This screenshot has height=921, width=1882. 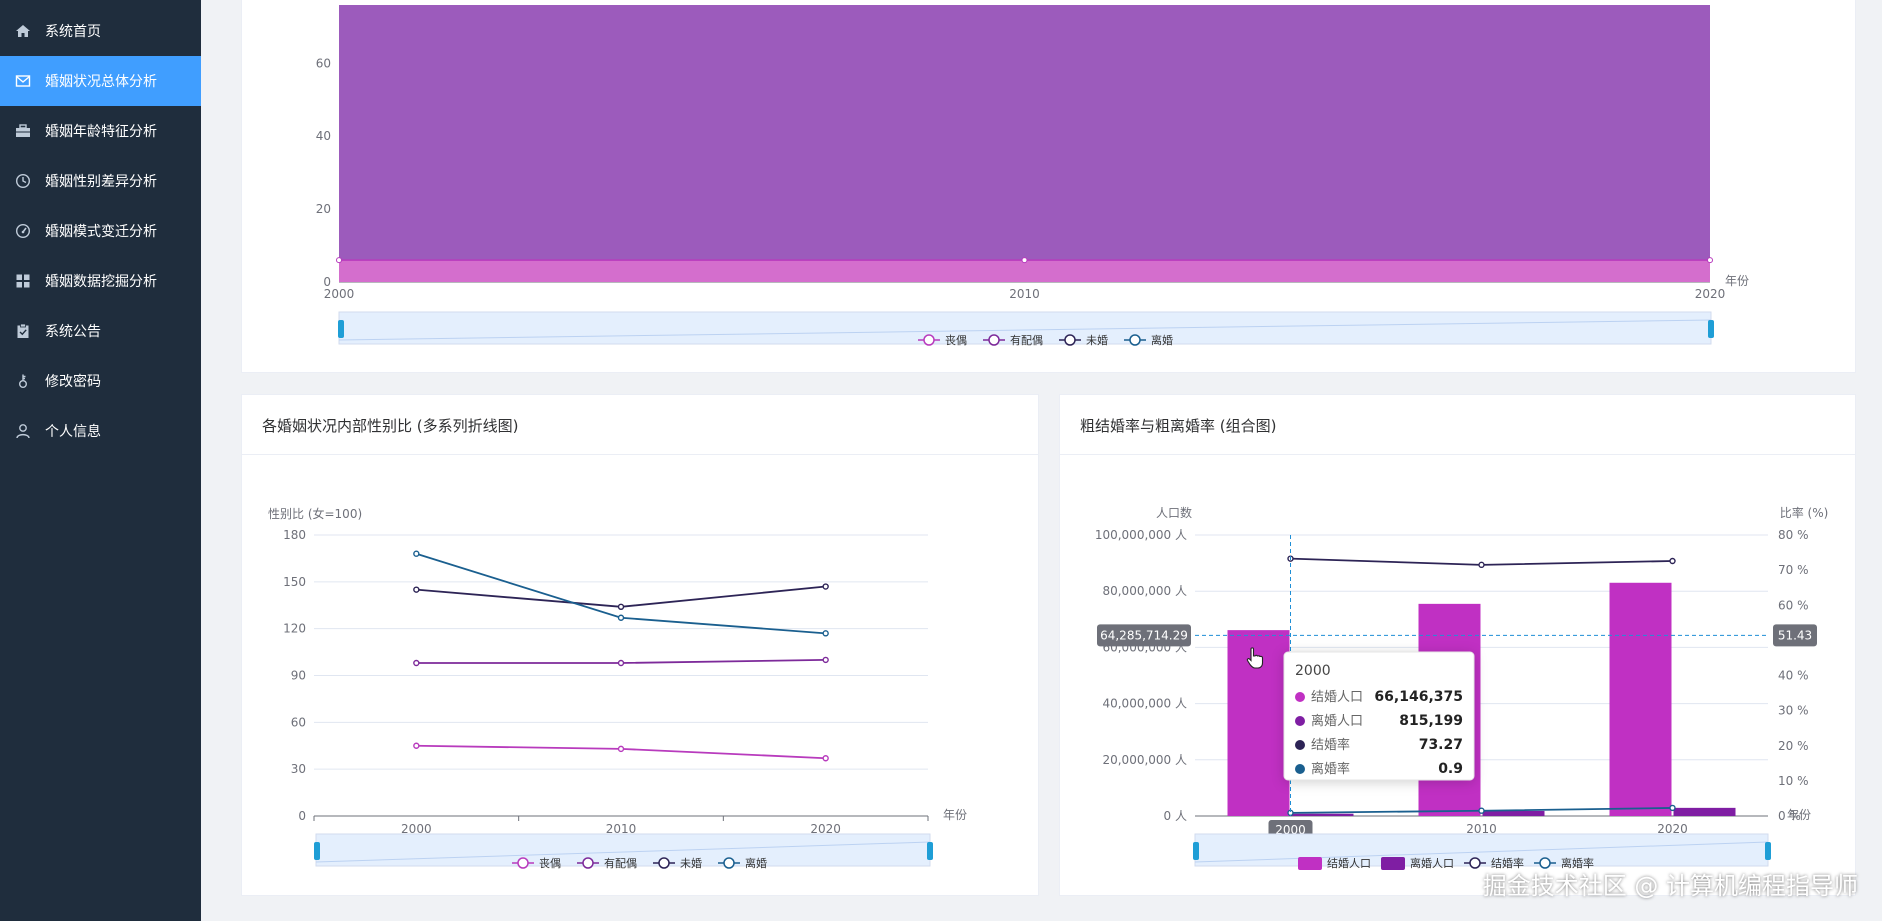 What do you see at coordinates (100, 181) in the screenshot?
I see `sidebar-item-gender-diff: 婚姻性别差异分析` at bounding box center [100, 181].